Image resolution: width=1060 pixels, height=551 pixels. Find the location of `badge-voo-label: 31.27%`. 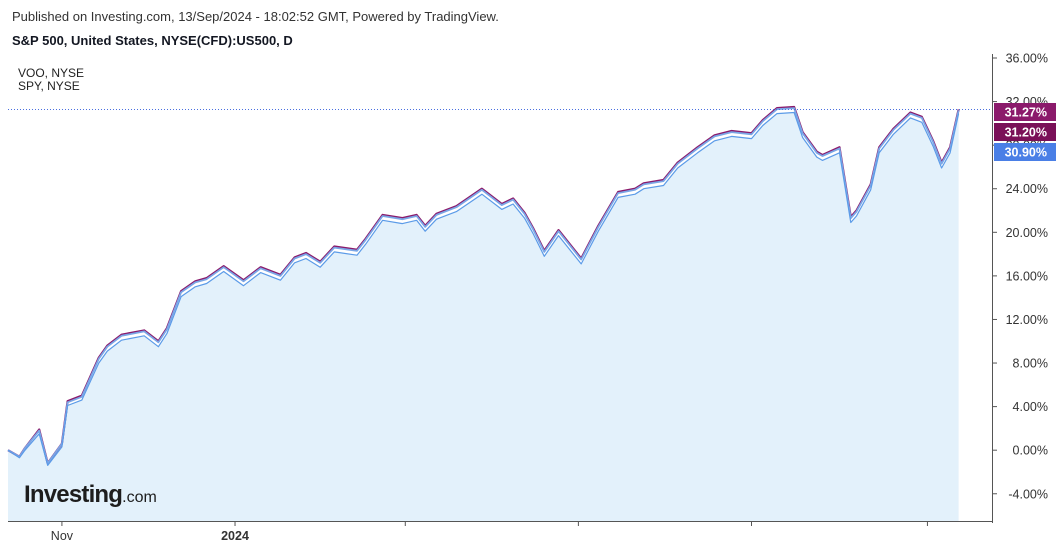

badge-voo-label: 31.27% is located at coordinates (1026, 113).